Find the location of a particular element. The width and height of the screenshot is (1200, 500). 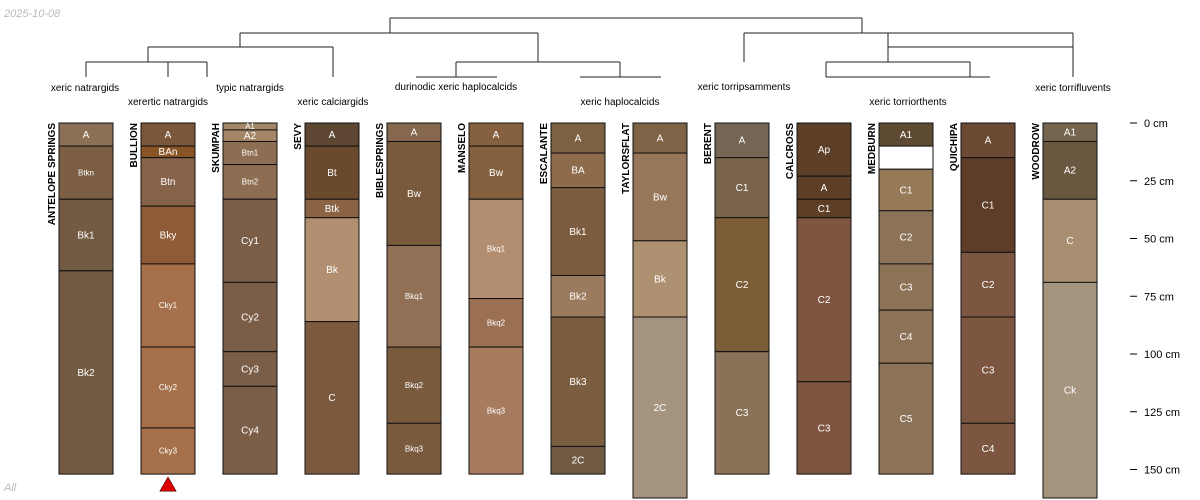

soil-profile: A BA Bk1 Bk2 Bk3 2C ESCALANTE is located at coordinates (572, 298).